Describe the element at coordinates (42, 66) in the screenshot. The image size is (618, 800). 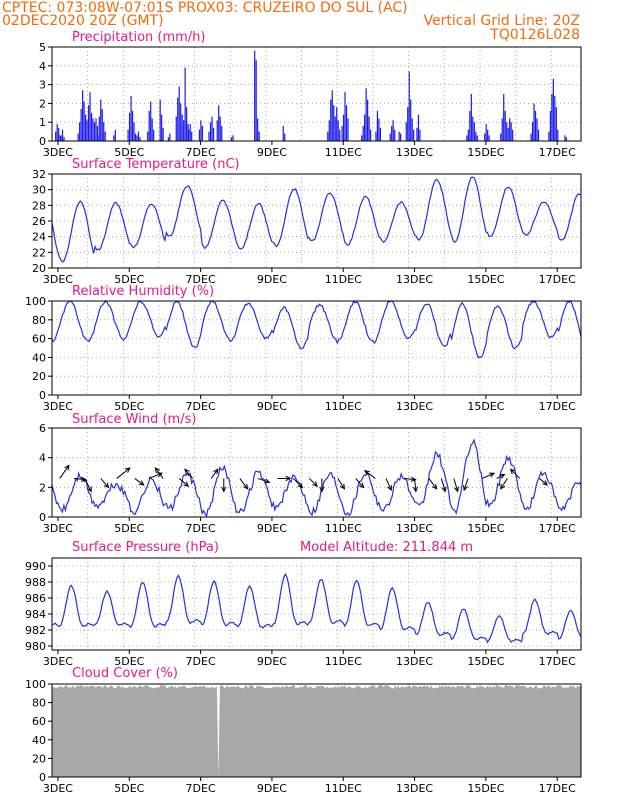
I see `y-tick-label: 4` at that location.